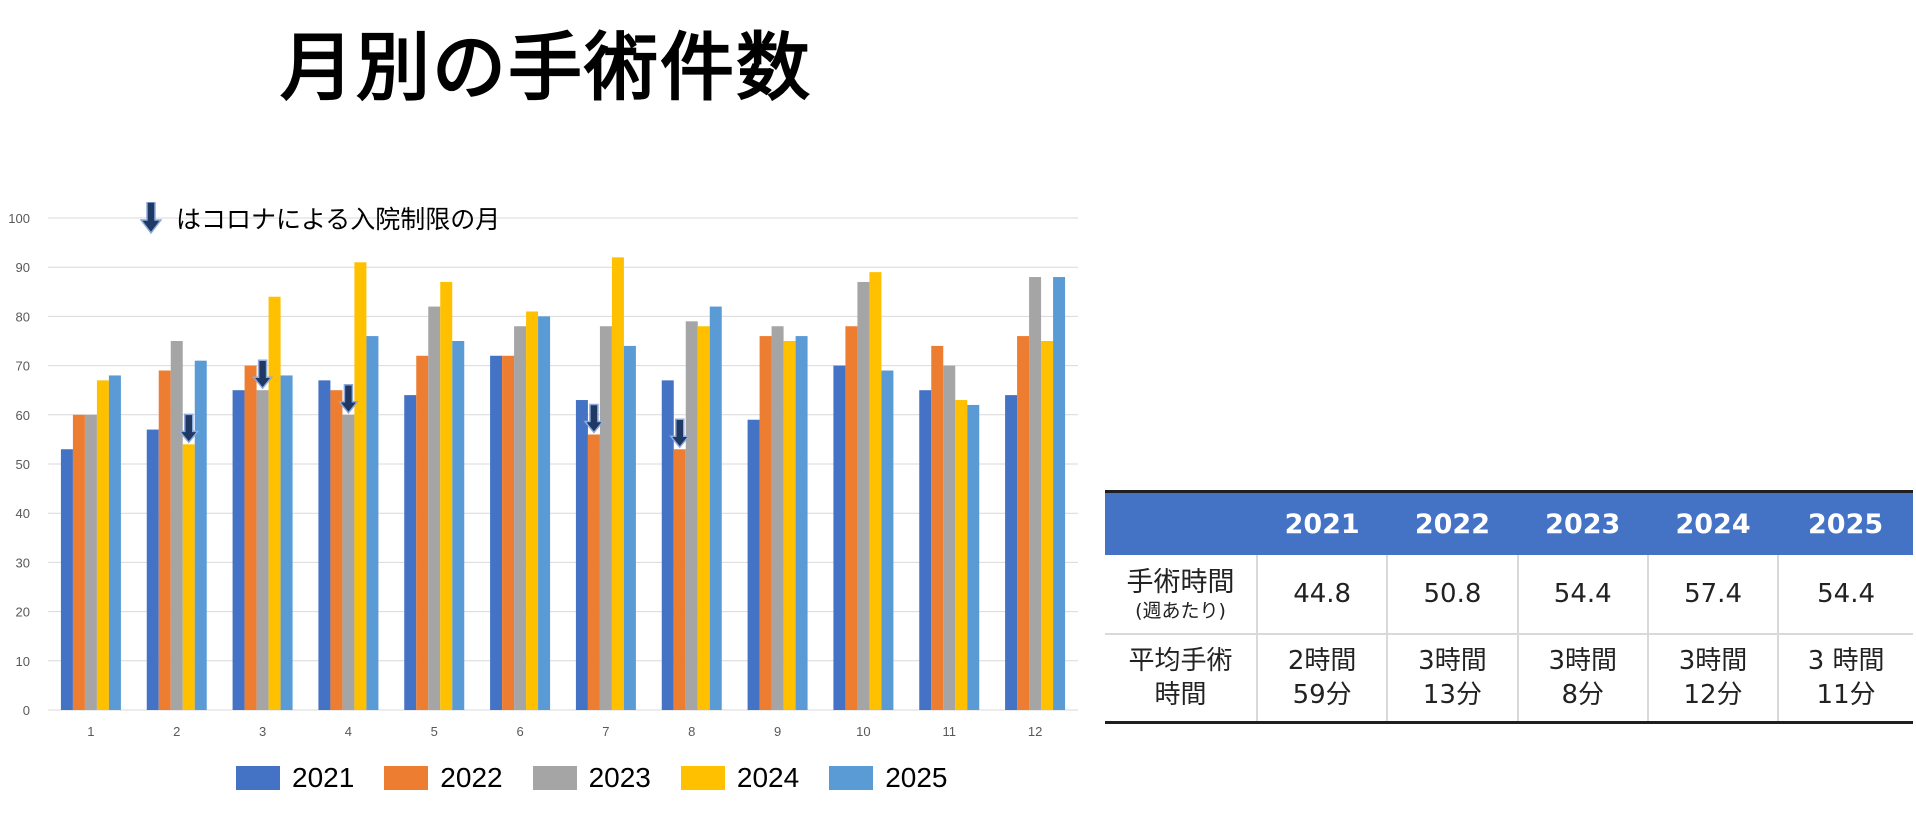 The height and width of the screenshot is (817, 1916). What do you see at coordinates (434, 731) in the screenshot?
I see `x-tick-label: 5` at bounding box center [434, 731].